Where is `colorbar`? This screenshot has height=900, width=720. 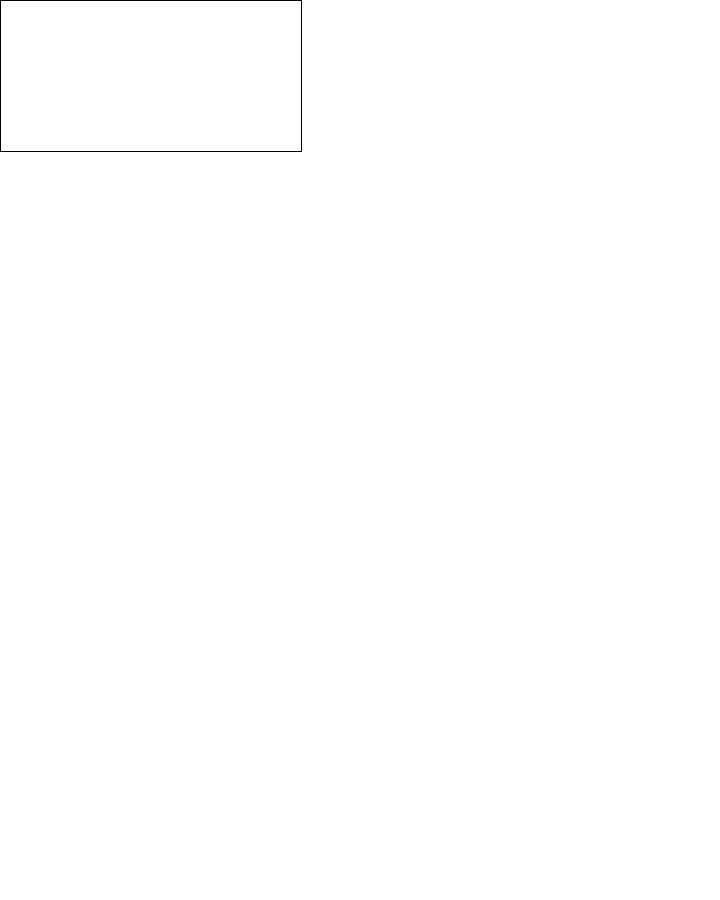
colorbar is located at coordinates (151, 76).